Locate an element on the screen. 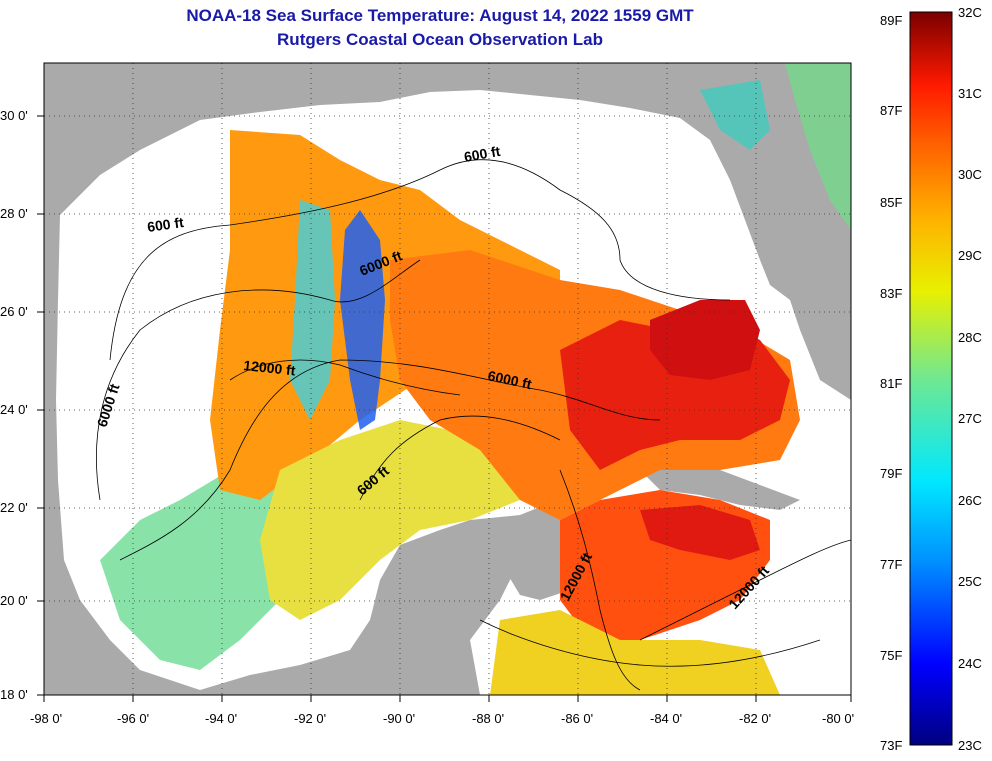  colorbar-c-label: 30C is located at coordinates (970, 174).